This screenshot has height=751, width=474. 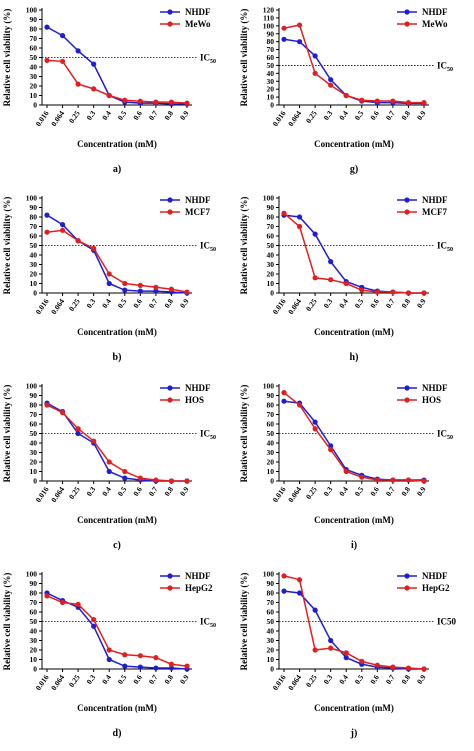 What do you see at coordinates (354, 357) in the screenshot?
I see `panel-label: h)` at bounding box center [354, 357].